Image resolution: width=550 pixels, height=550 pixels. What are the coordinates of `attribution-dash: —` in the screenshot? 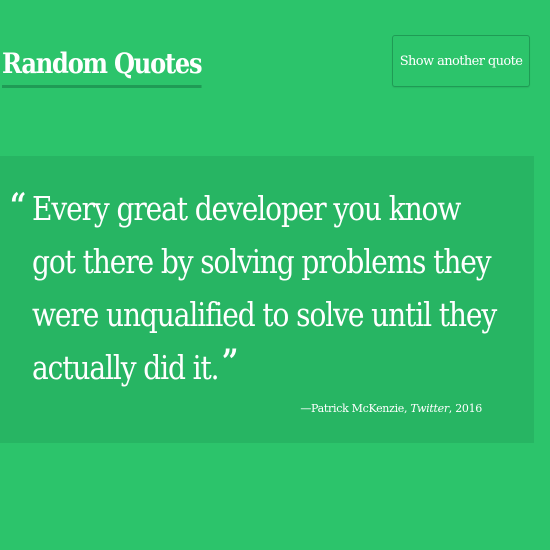 It's located at (306, 408).